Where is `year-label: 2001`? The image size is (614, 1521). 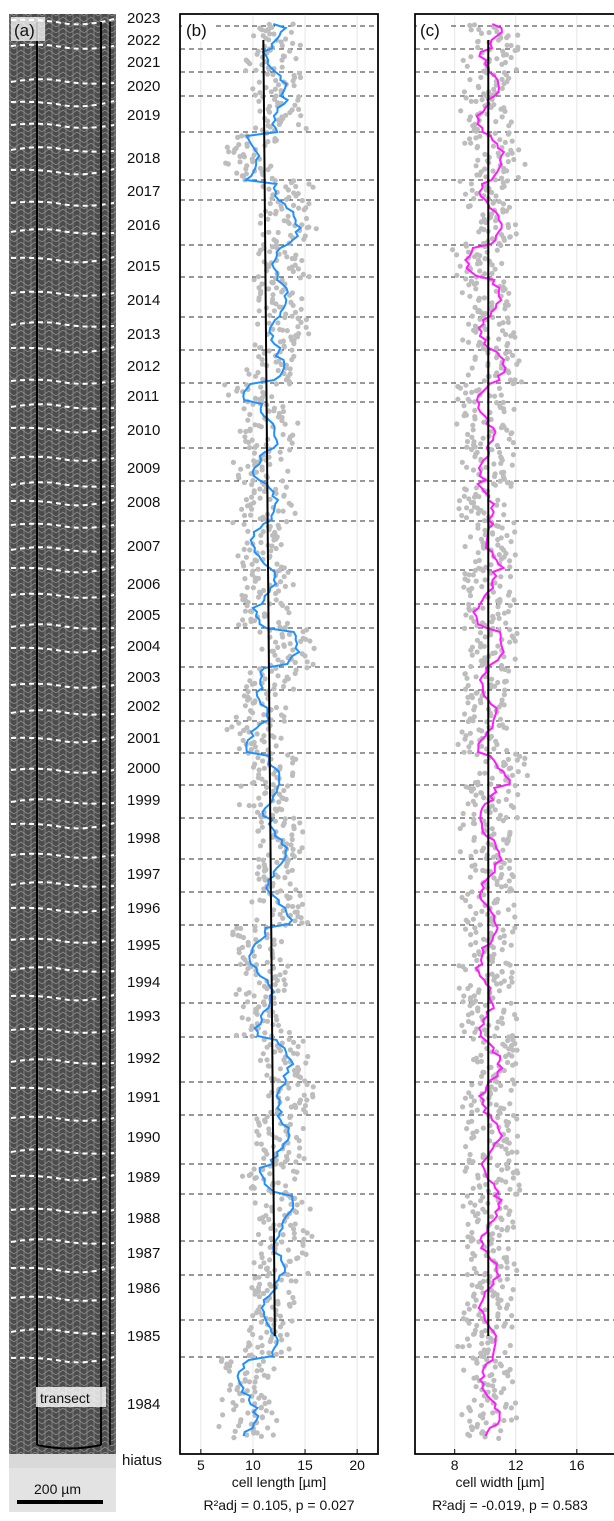 year-label: 2001 is located at coordinates (143, 738).